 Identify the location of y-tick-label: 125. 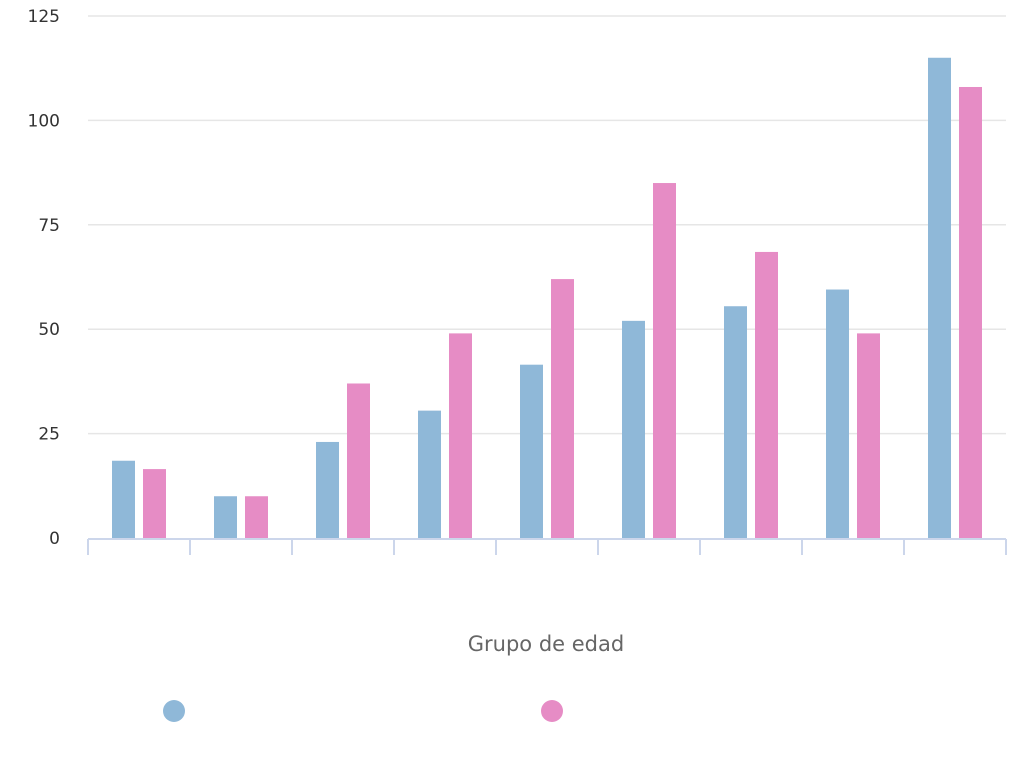
(44, 17).